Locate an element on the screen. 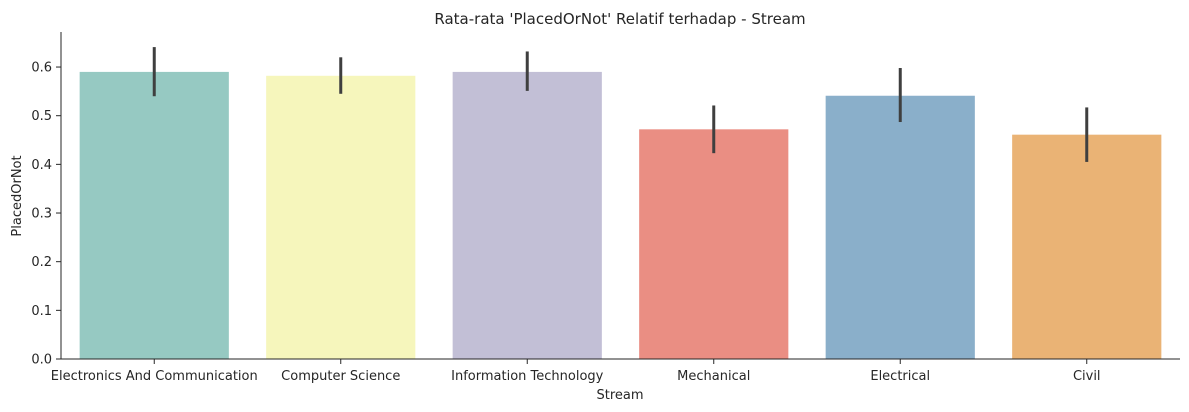  x-tick-label-3: Mechanical is located at coordinates (713, 376).